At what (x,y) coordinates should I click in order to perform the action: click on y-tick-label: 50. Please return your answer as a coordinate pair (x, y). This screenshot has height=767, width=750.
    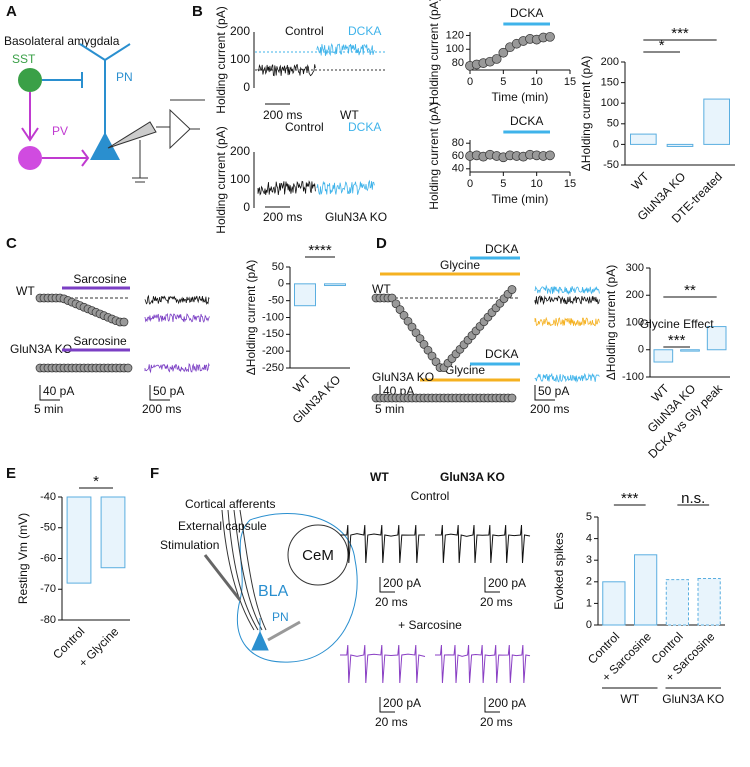
    Looking at the image, I should click on (278, 267).